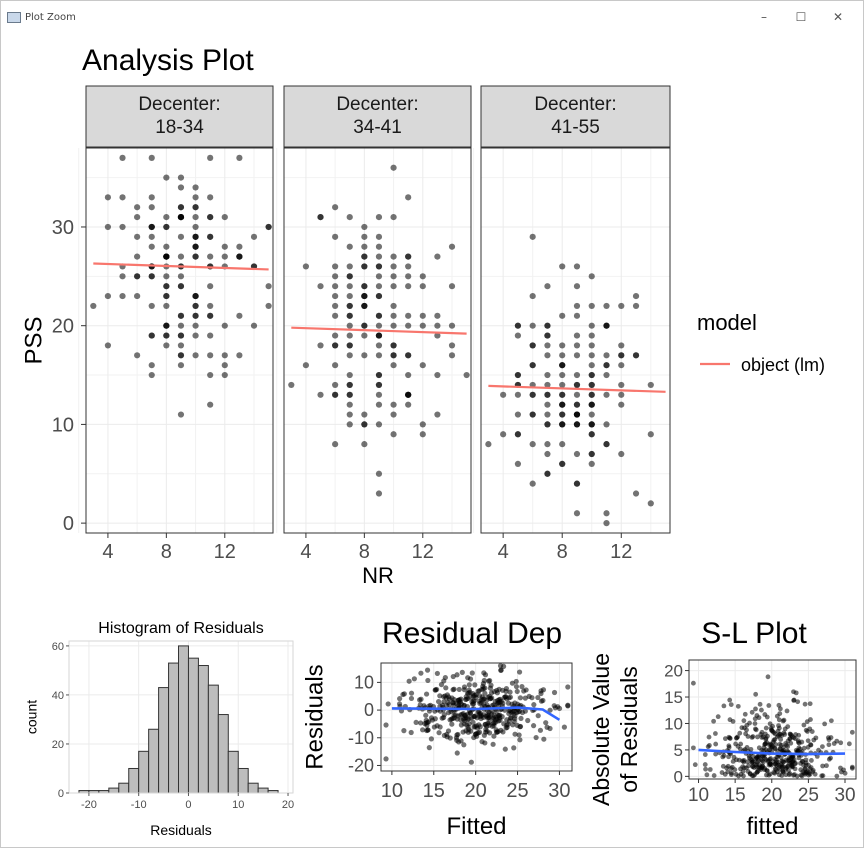 This screenshot has width=864, height=848. I want to click on y-tick-label: 60, so click(58, 647).